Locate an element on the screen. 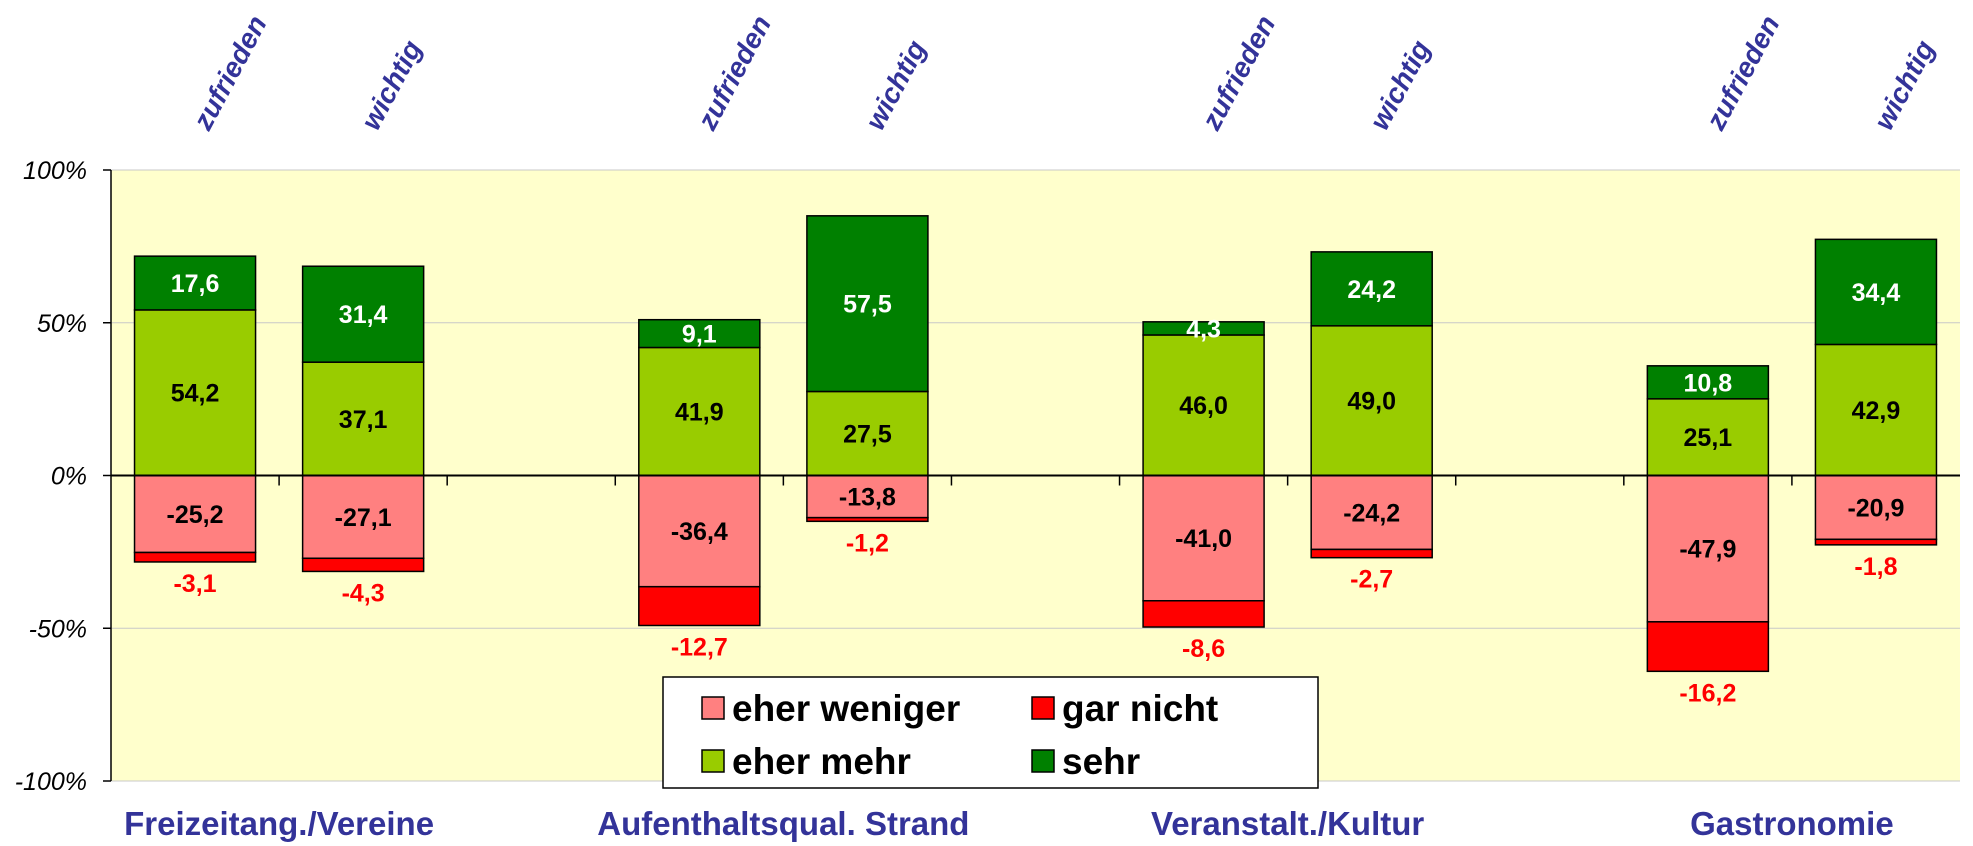 The height and width of the screenshot is (846, 1973). y-tick-label: 100% is located at coordinates (55, 171).